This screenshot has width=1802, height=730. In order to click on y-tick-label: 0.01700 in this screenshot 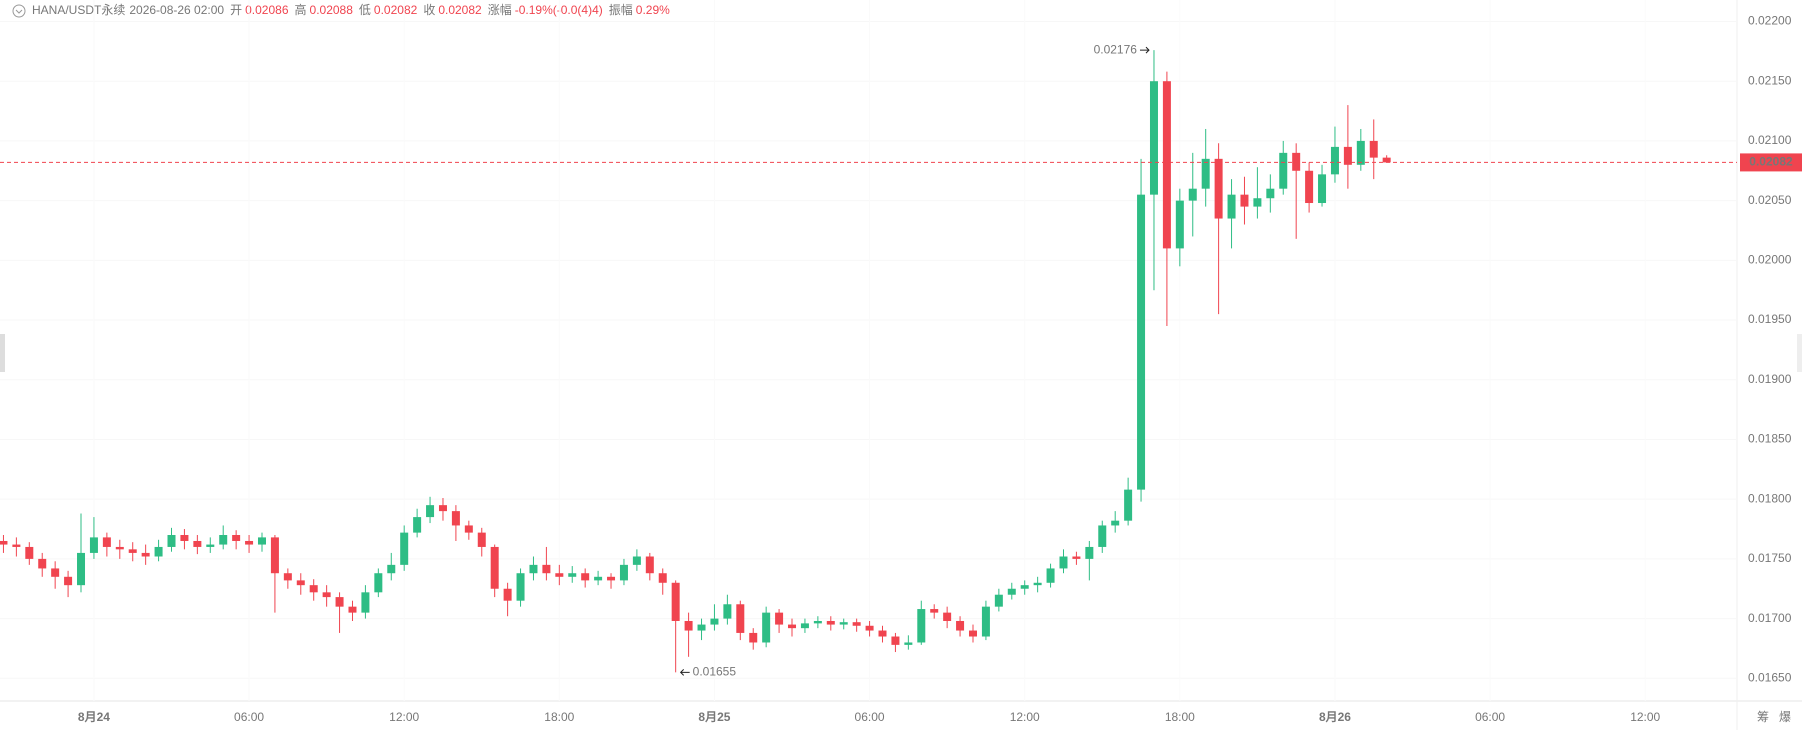, I will do `click(1770, 618)`.